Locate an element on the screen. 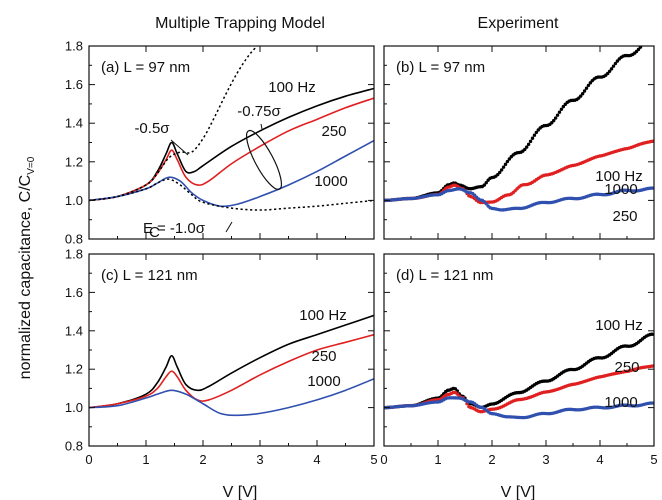 The height and width of the screenshot is (500, 662). panel-label-d: (d) L = 121 nm is located at coordinates (444, 275).